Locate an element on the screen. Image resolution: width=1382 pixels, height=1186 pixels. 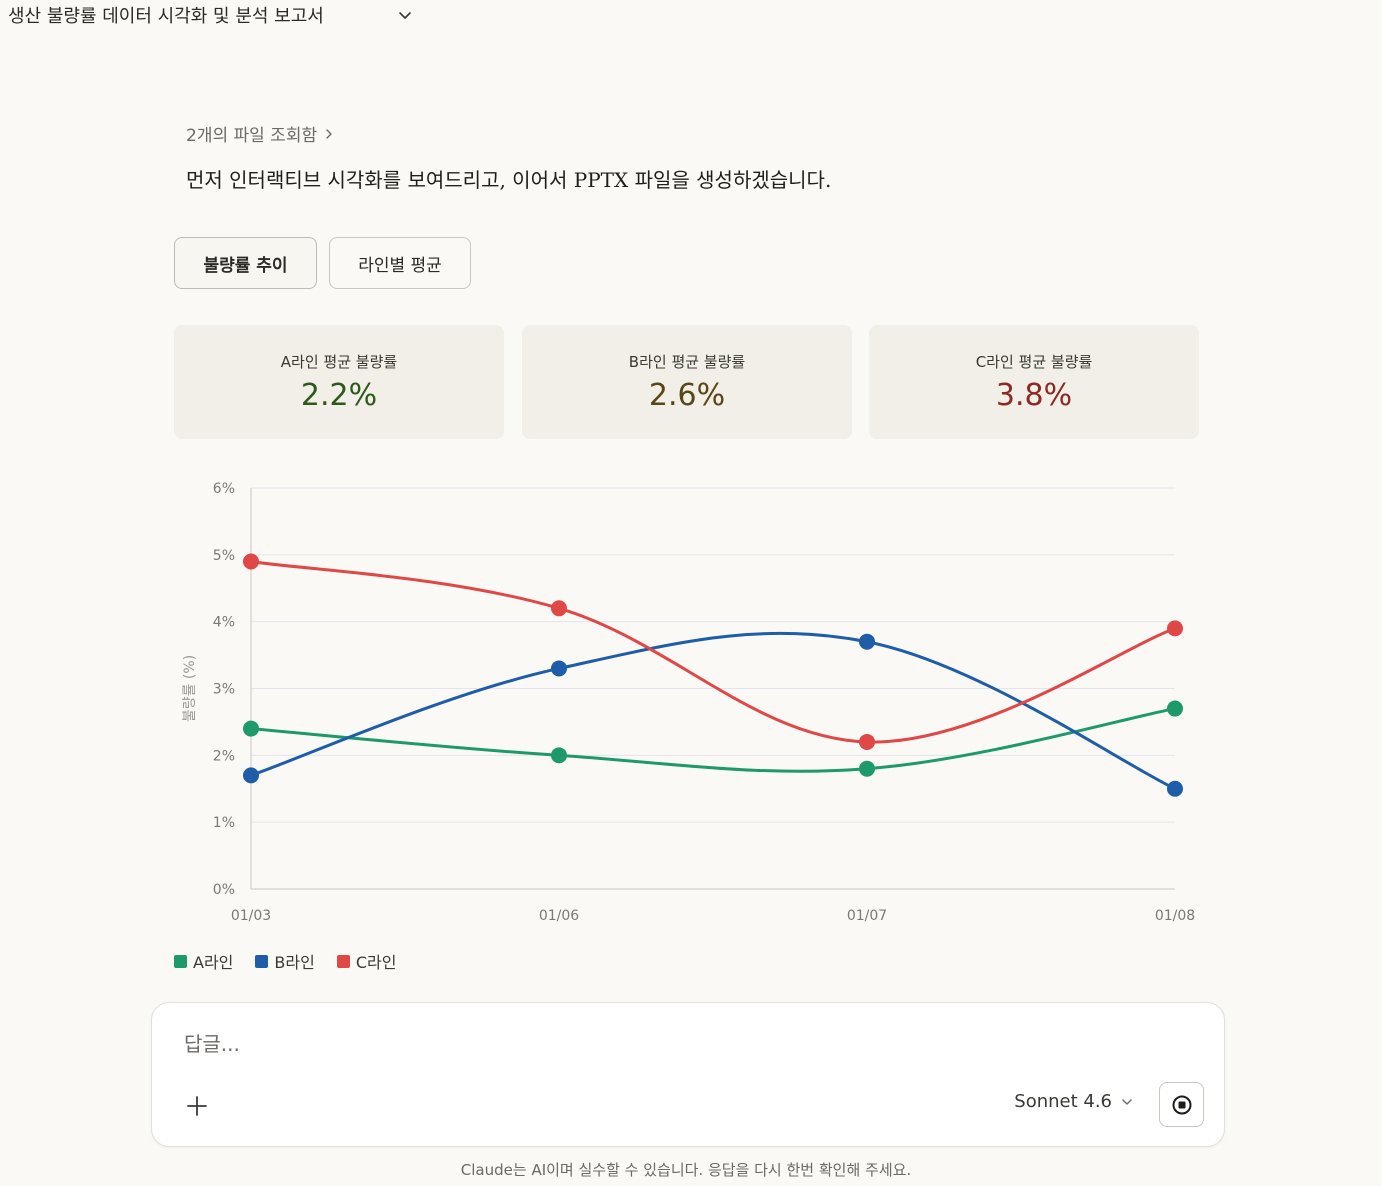
legend-item-b: B라인 is located at coordinates (285, 961).